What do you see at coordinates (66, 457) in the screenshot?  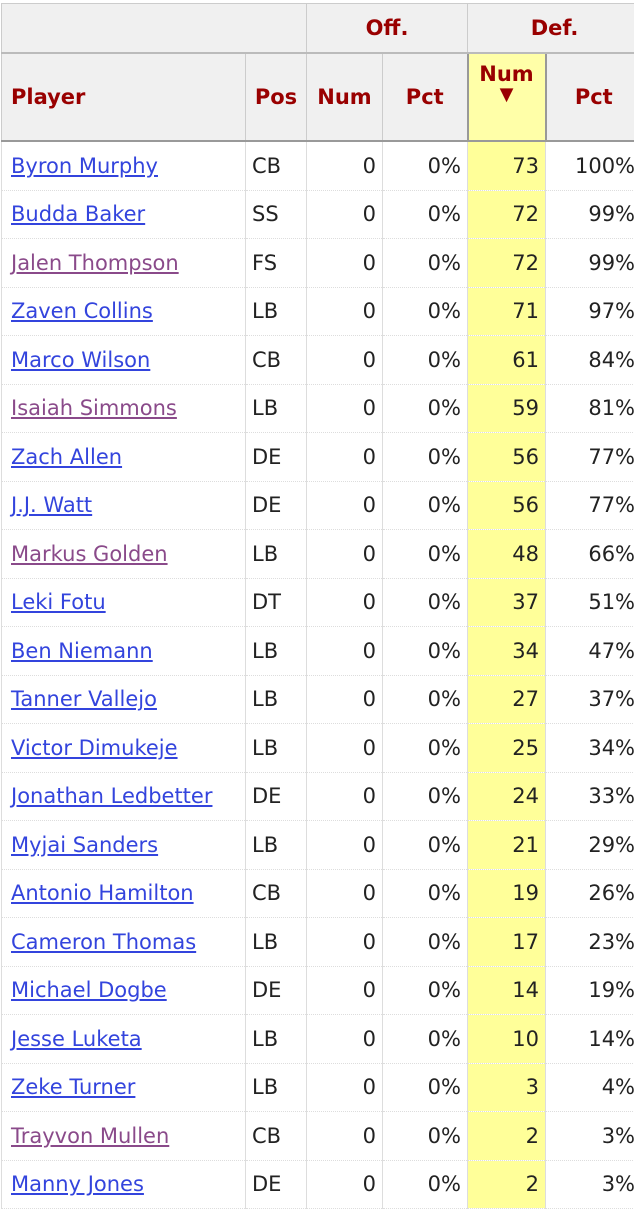 I see `player-link: Zach Allen` at bounding box center [66, 457].